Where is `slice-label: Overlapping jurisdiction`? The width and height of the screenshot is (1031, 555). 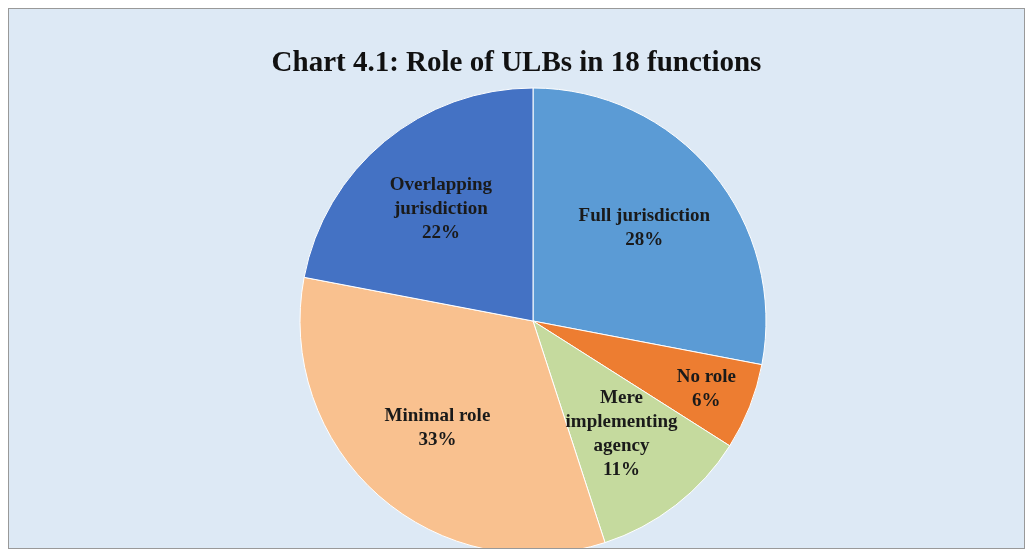
slice-label: Overlapping jurisdiction is located at coordinates (441, 196).